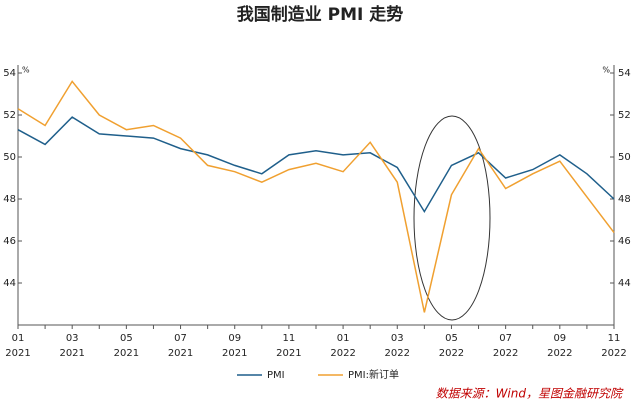  What do you see at coordinates (9, 73) in the screenshot?
I see `y-tick-label: 54` at bounding box center [9, 73].